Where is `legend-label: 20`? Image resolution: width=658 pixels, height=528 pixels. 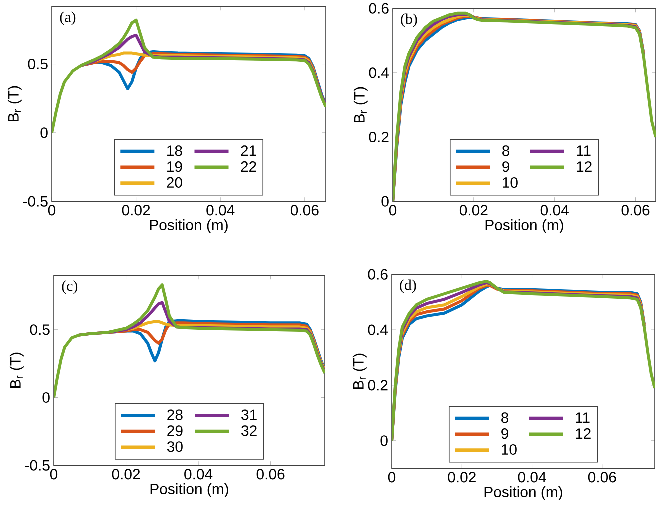
legend-label: 20 is located at coordinates (174, 183).